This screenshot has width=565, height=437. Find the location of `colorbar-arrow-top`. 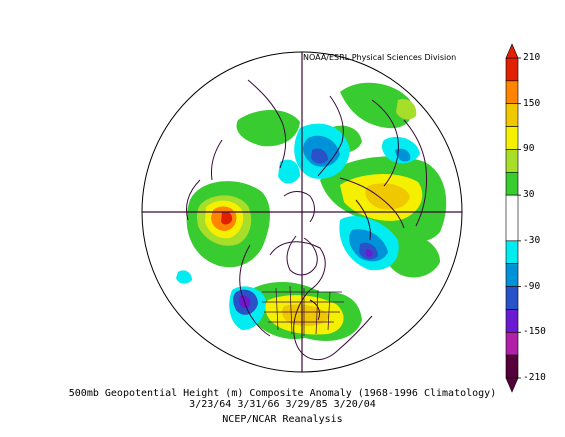

colorbar-arrow-top is located at coordinates (512, 51).